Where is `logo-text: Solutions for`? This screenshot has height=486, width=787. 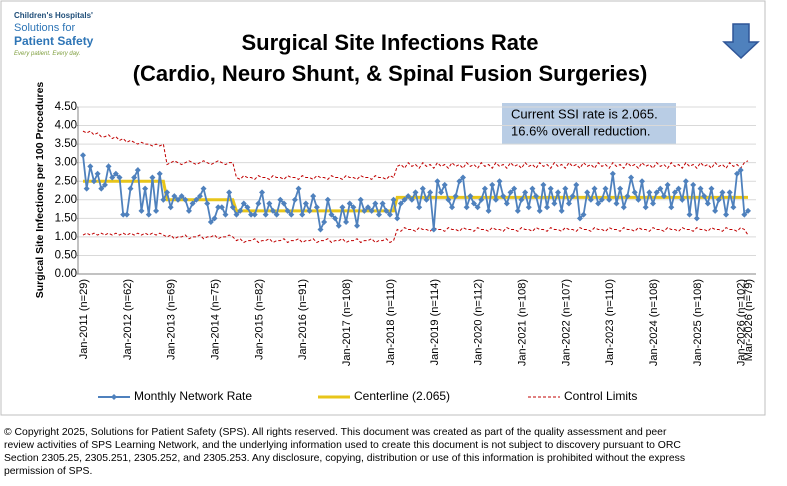
logo-text: Solutions for is located at coordinates (44, 28).